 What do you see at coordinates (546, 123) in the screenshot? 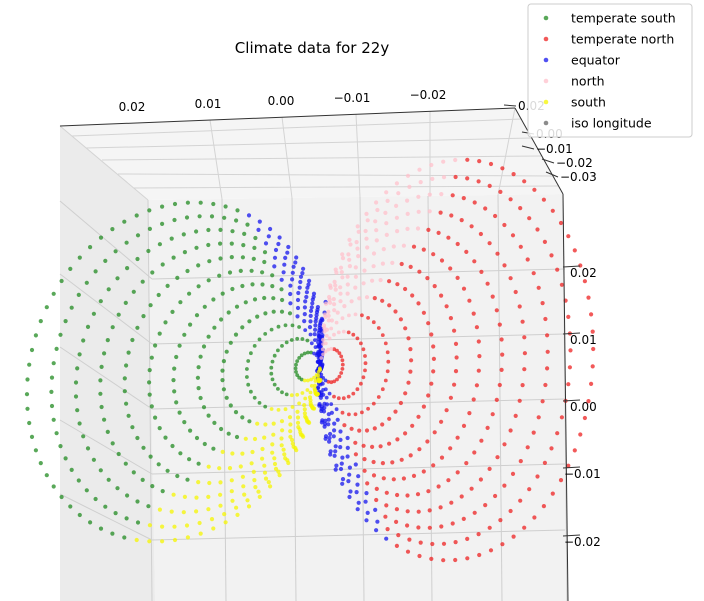
I see `legend-marker` at bounding box center [546, 123].